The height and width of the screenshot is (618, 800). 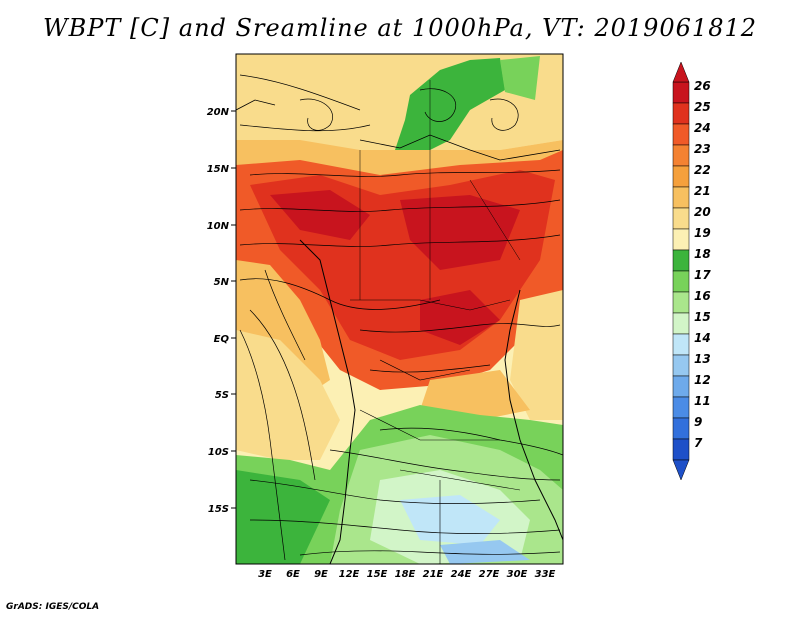 What do you see at coordinates (702, 296) in the screenshot?
I see `colorbar-label: 16` at bounding box center [702, 296].